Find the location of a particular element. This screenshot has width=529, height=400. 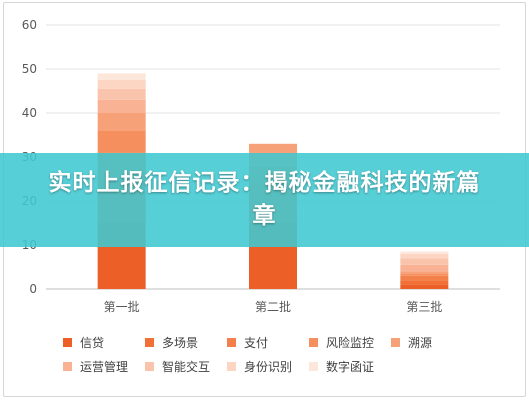

x-tick-label: 第一批 is located at coordinates (122, 306).